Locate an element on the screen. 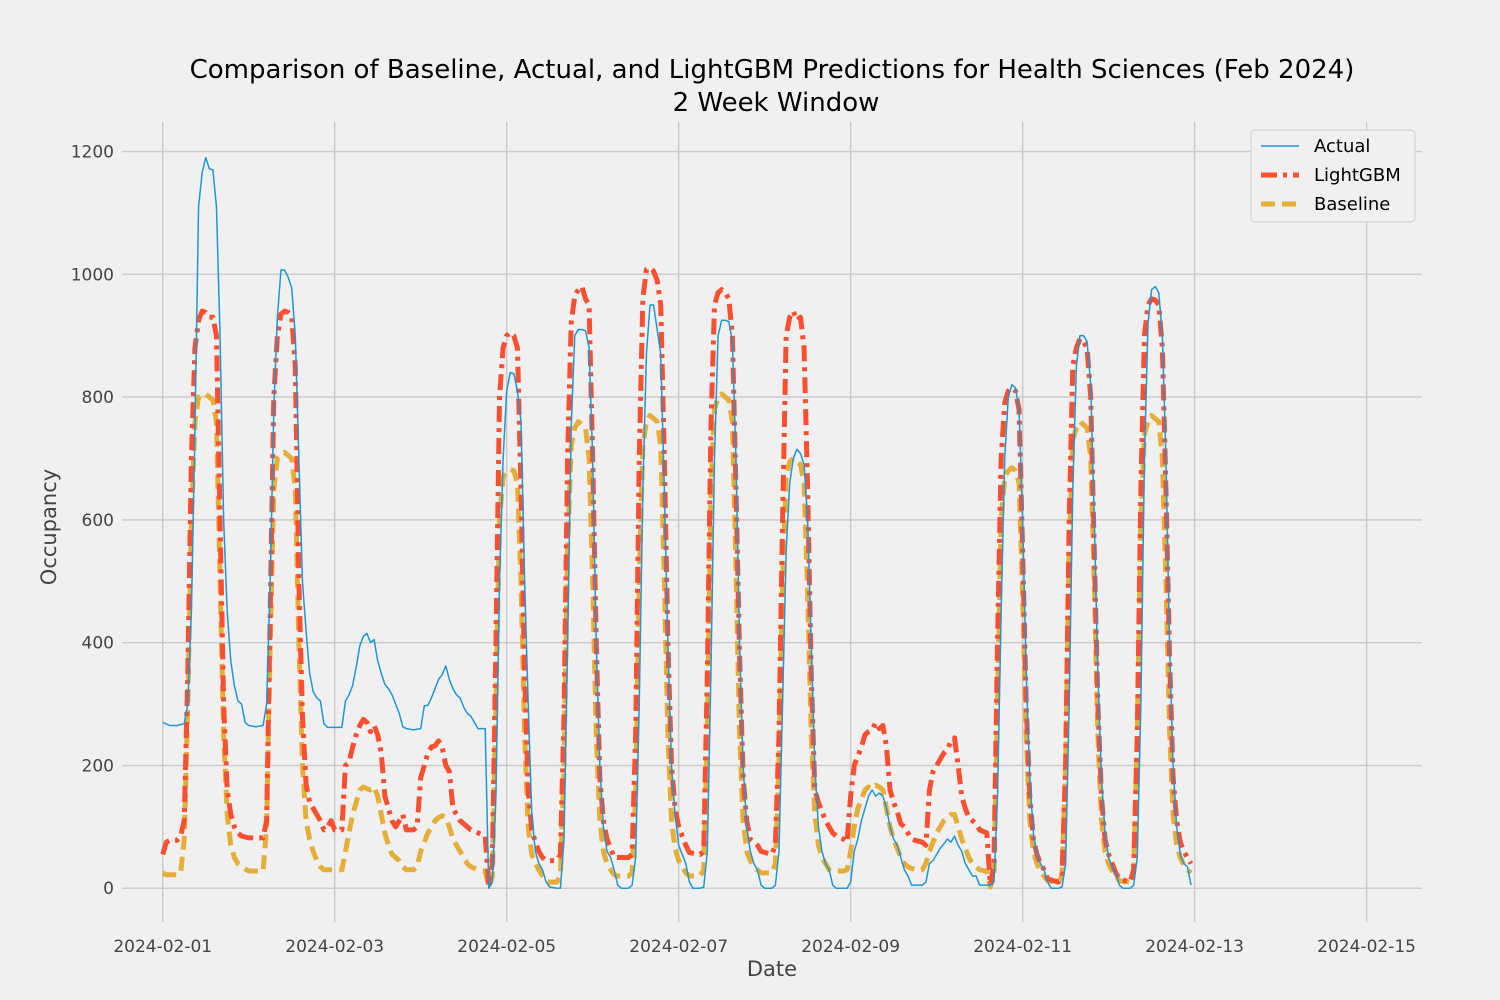 The height and width of the screenshot is (1000, 1500). chart-title-line2: 2 Week Window is located at coordinates (776, 103).